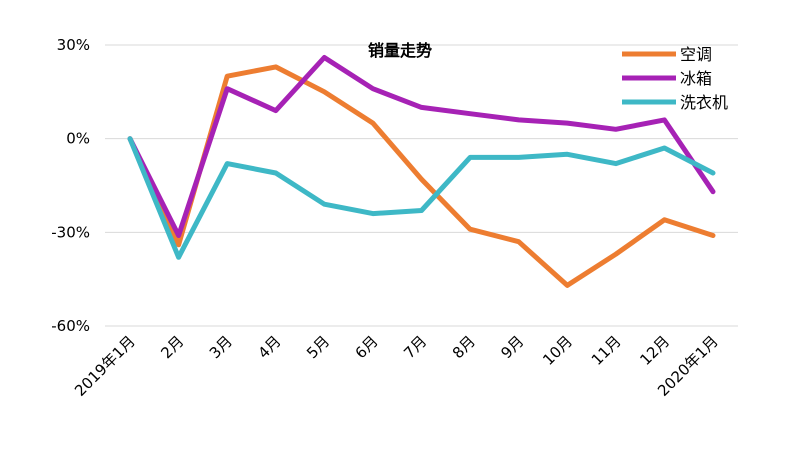 The width and height of the screenshot is (798, 450). Describe the element at coordinates (221, 347) in the screenshot. I see `x-tick-label: 3月` at that location.